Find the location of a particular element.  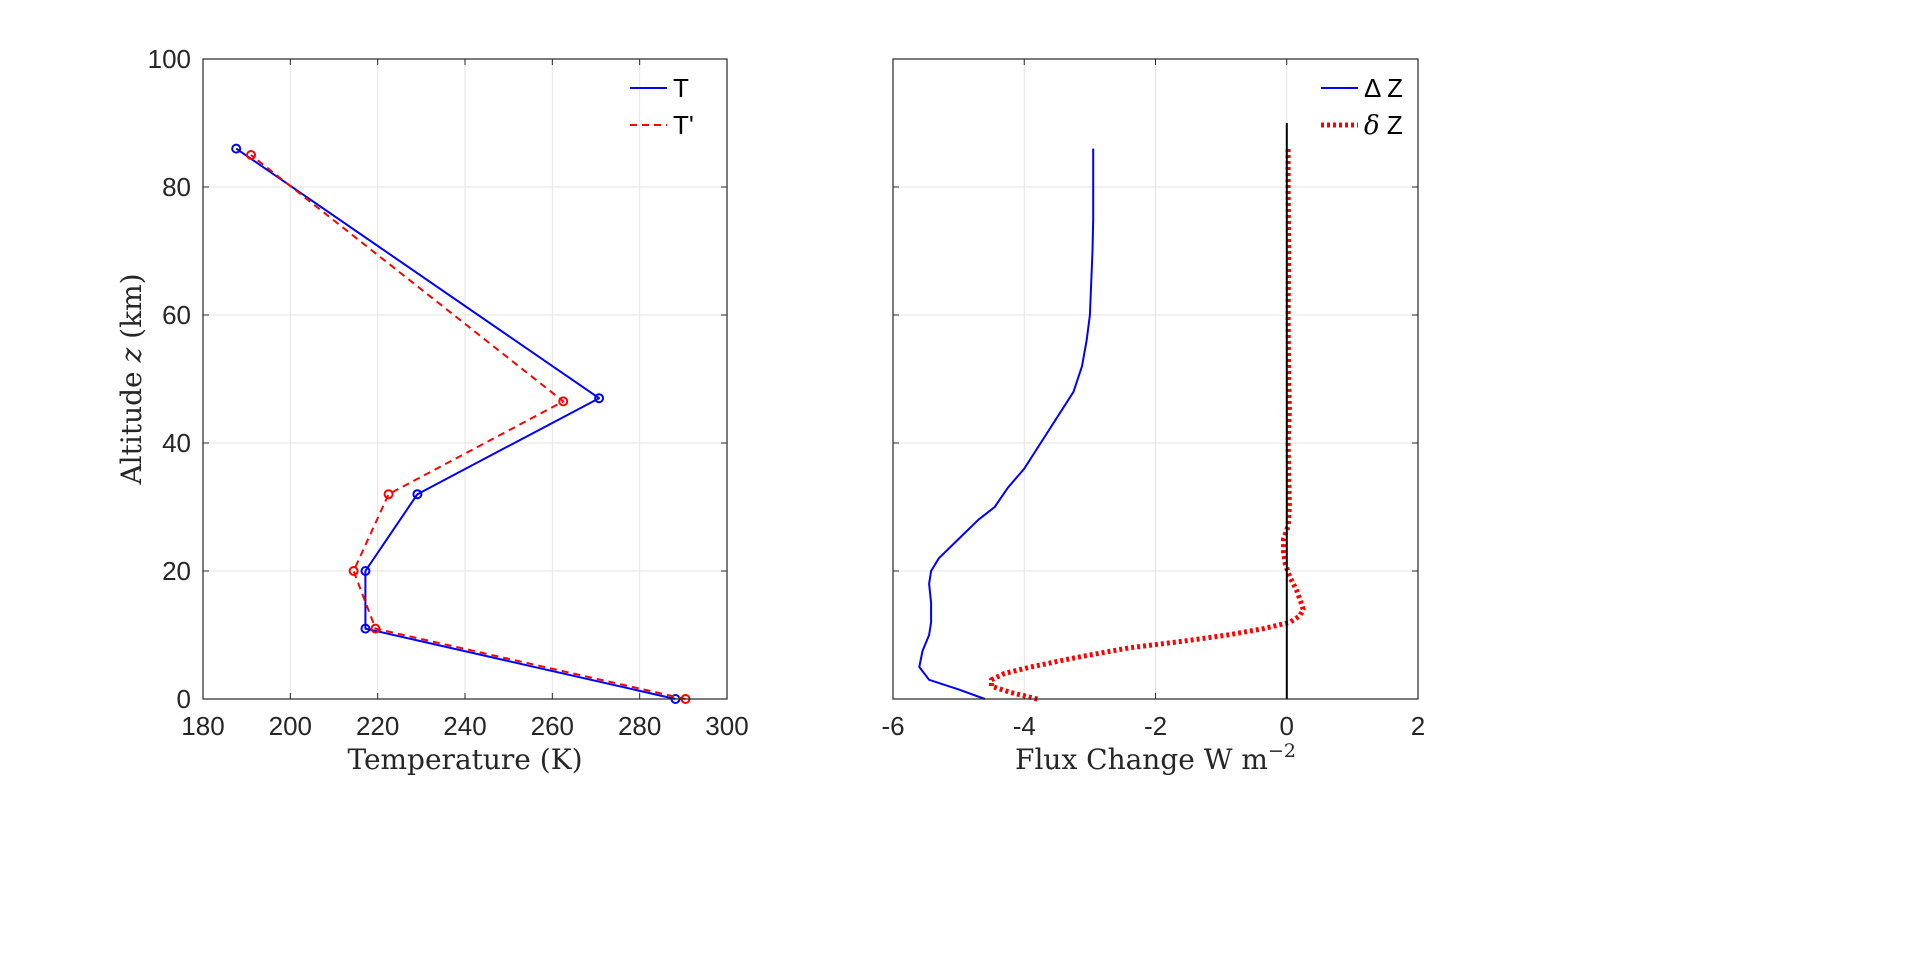

x-tick-label: 200 is located at coordinates (290, 726).